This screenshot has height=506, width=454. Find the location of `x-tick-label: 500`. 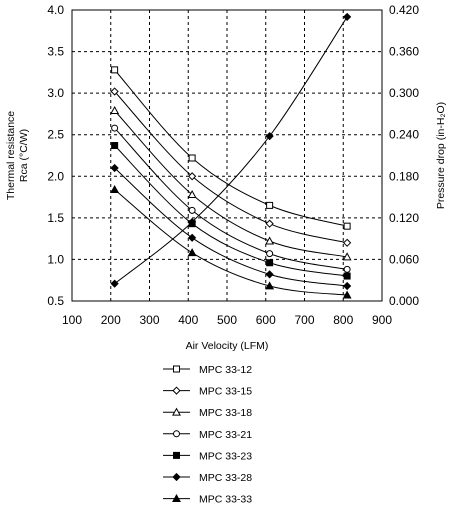

x-tick-label: 500 is located at coordinates (227, 320).